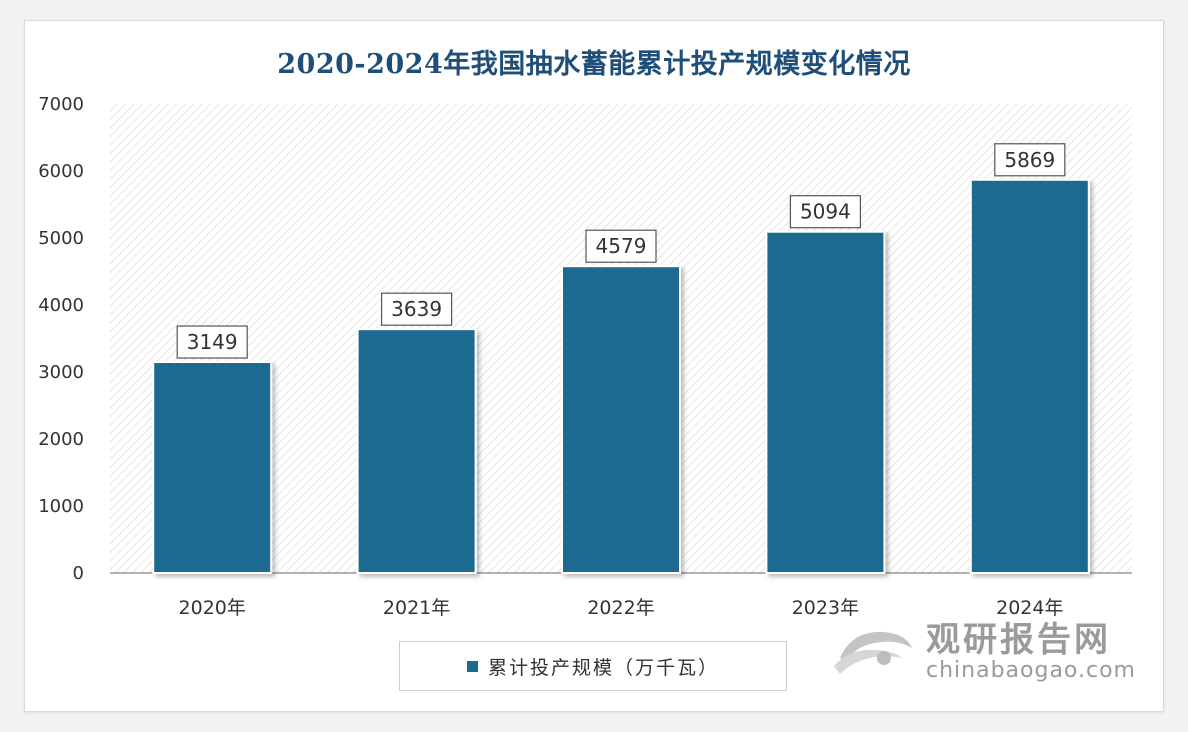 The image size is (1188, 732). Describe the element at coordinates (61, 305) in the screenshot. I see `y-tick-label: 4000` at that location.